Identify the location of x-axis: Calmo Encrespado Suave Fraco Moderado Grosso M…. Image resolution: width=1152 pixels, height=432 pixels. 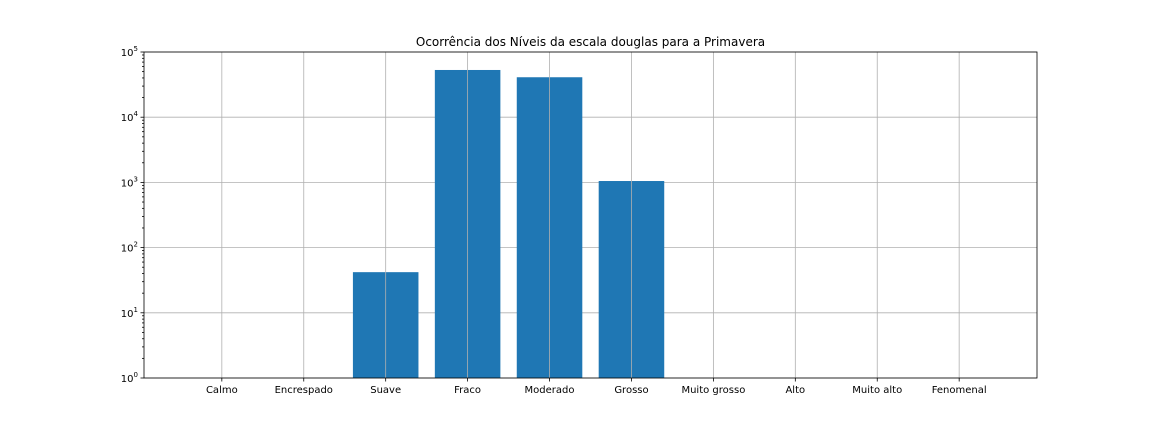
(596, 387).